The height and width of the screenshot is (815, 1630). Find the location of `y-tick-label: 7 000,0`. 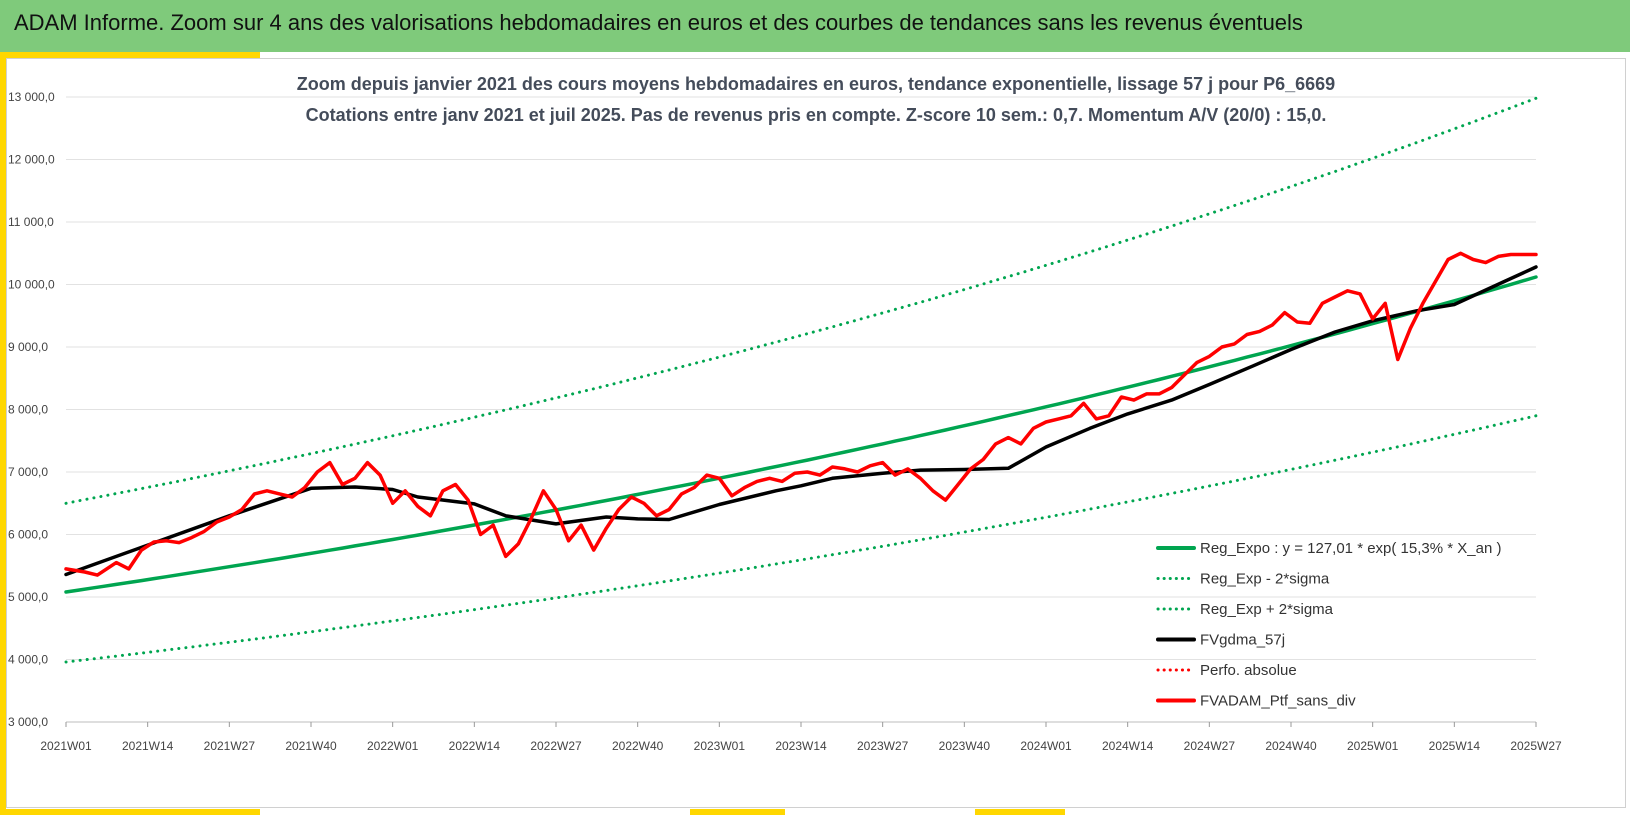

y-tick-label: 7 000,0 is located at coordinates (28, 472).